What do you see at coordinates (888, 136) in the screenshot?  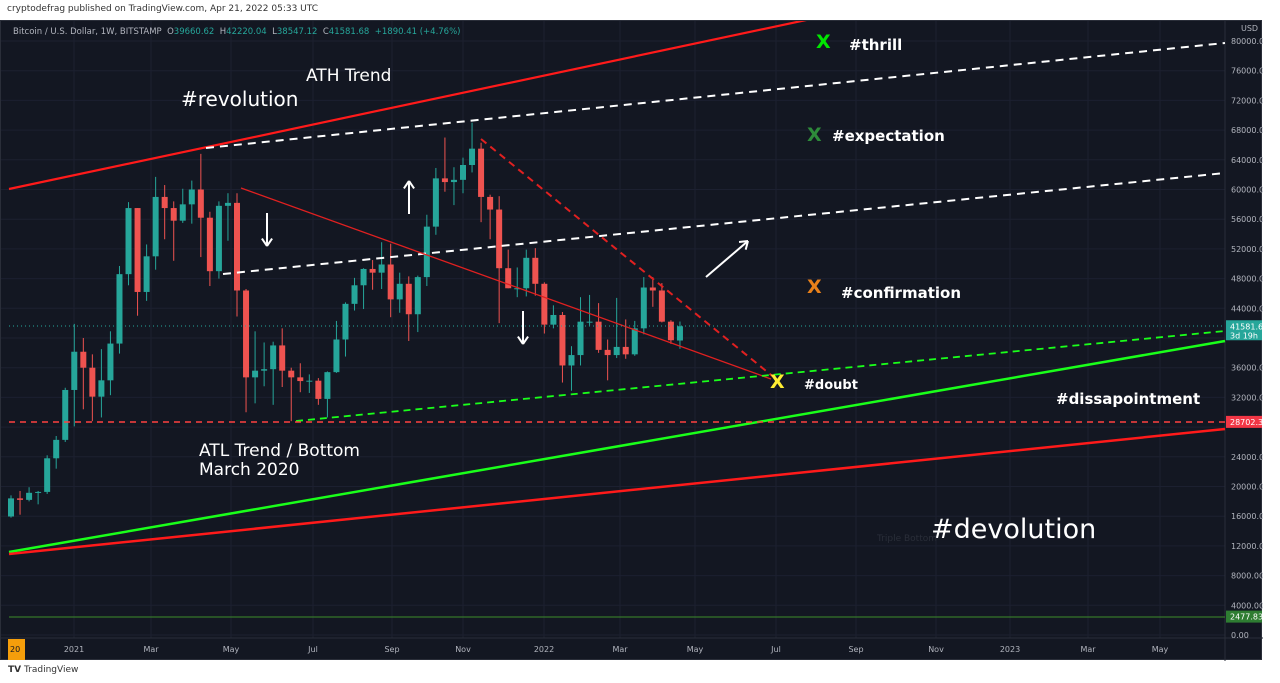 I see `label-expectation: #expectation` at bounding box center [888, 136].